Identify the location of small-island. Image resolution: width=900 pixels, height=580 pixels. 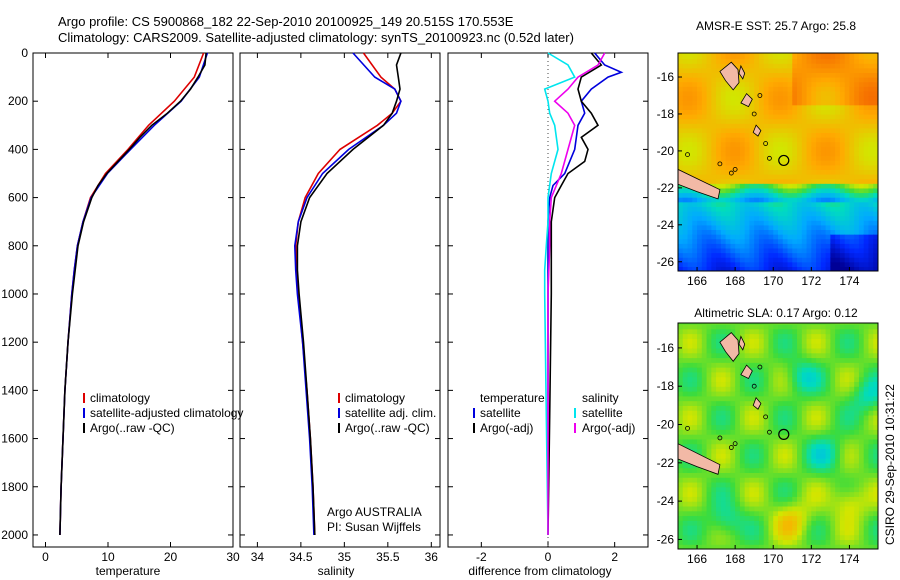
(754, 114).